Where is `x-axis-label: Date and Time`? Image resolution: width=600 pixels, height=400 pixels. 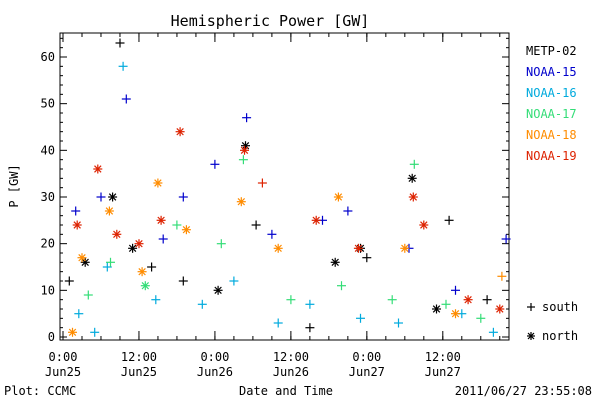
x-axis-label: Date and Time is located at coordinates (286, 391).